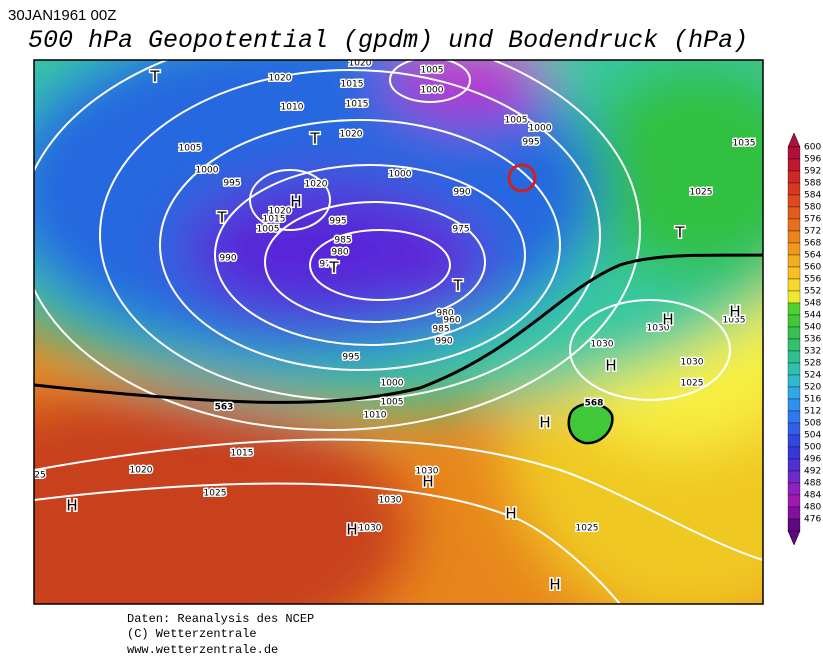 The image size is (823, 656). What do you see at coordinates (812, 256) in the screenshot?
I see `colorbar-label: 564` at bounding box center [812, 256].